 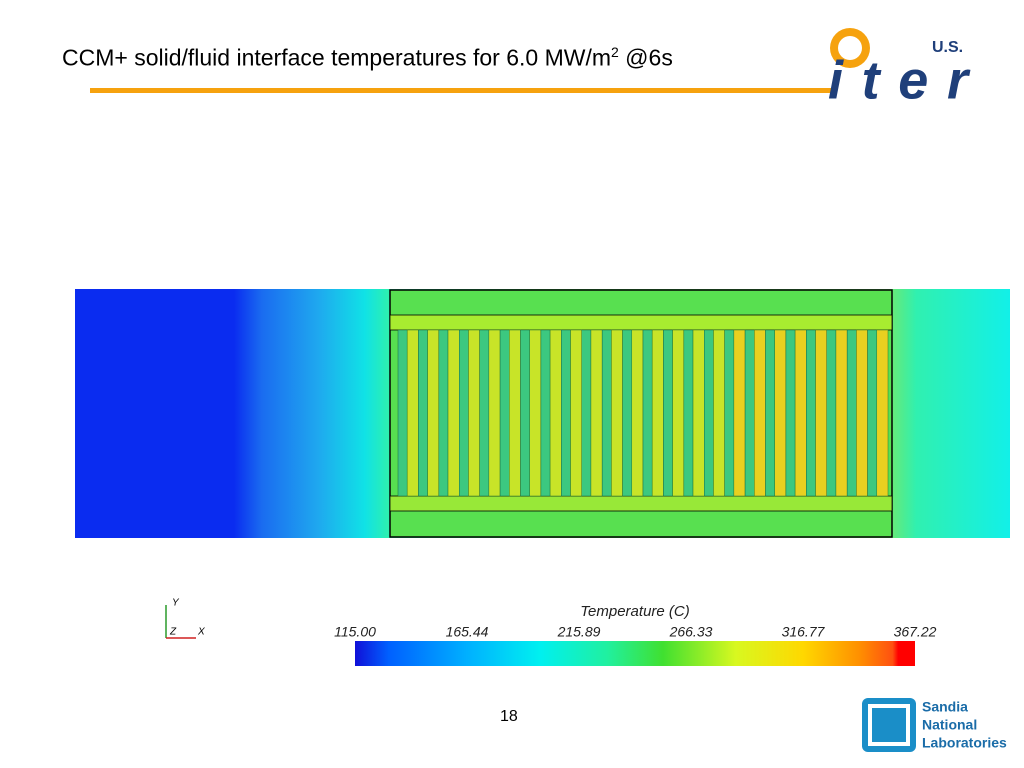 What do you see at coordinates (173, 632) in the screenshot?
I see `triad-z-label: Z` at bounding box center [173, 632].